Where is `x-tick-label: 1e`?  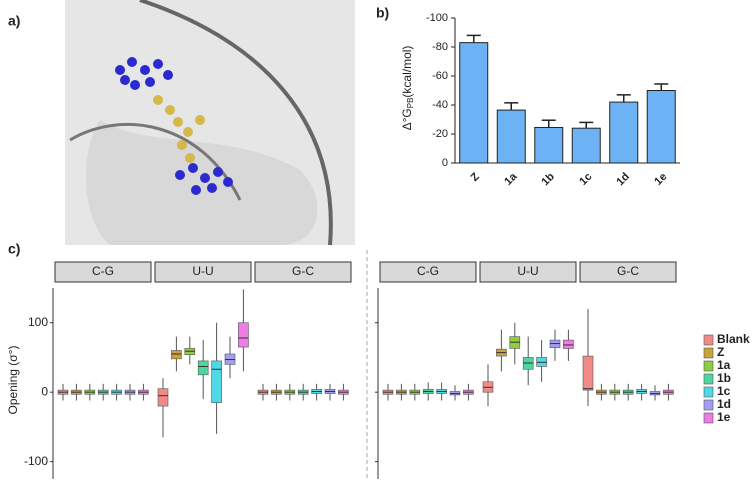
x-tick-label: 1e is located at coordinates (660, 179).